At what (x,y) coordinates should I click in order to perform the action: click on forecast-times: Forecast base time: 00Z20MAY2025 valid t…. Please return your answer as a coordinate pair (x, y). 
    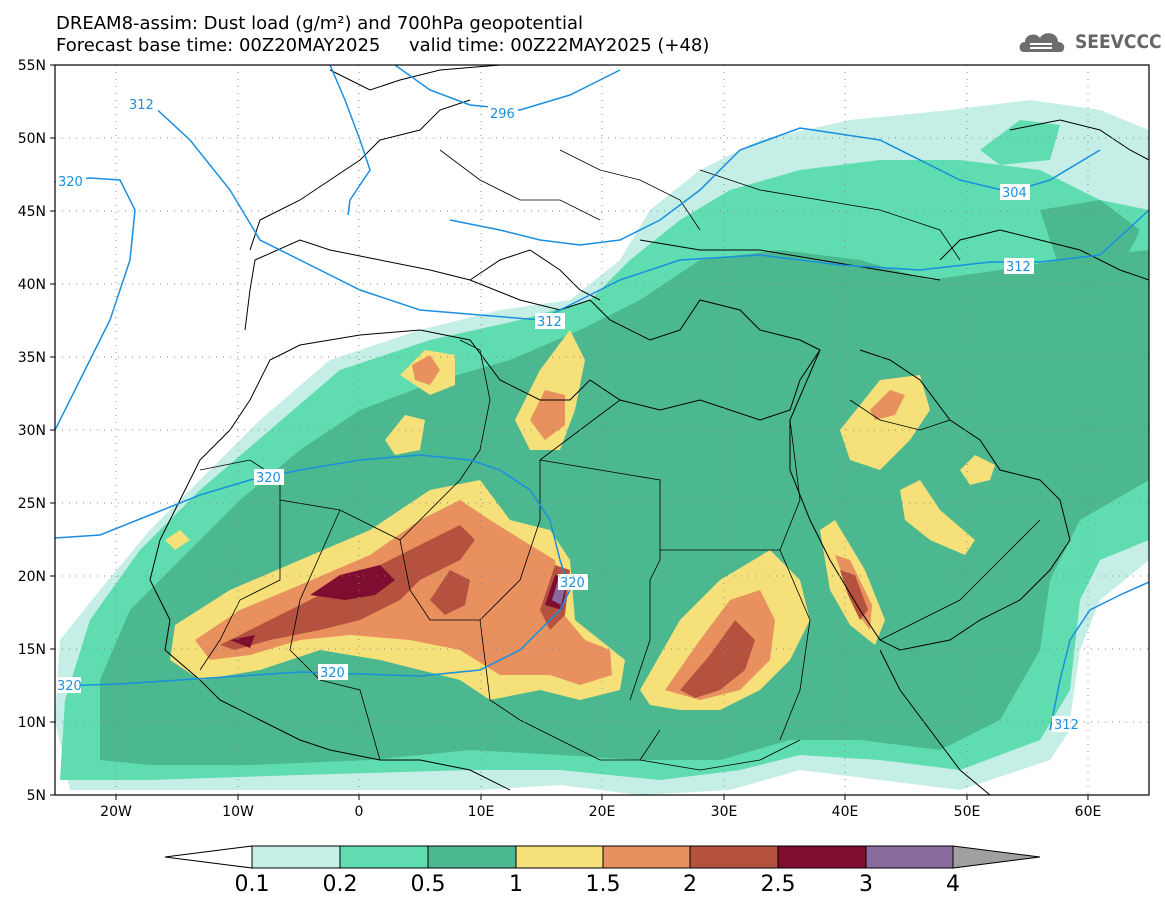
    Looking at the image, I should click on (383, 45).